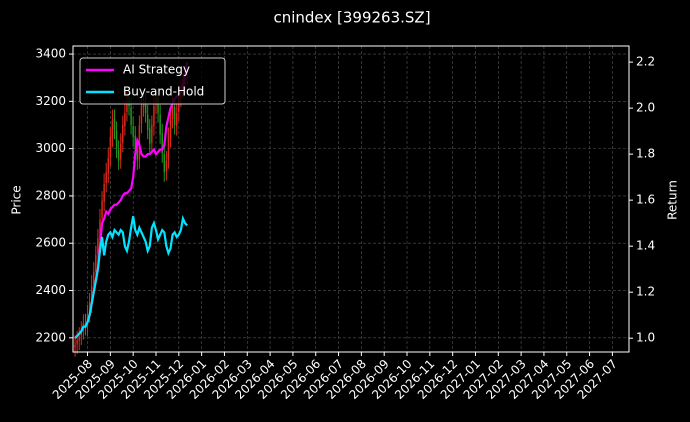 Image resolution: width=690 pixels, height=422 pixels. What do you see at coordinates (50, 148) in the screenshot?
I see `y-tick-label: 3000` at bounding box center [50, 148].